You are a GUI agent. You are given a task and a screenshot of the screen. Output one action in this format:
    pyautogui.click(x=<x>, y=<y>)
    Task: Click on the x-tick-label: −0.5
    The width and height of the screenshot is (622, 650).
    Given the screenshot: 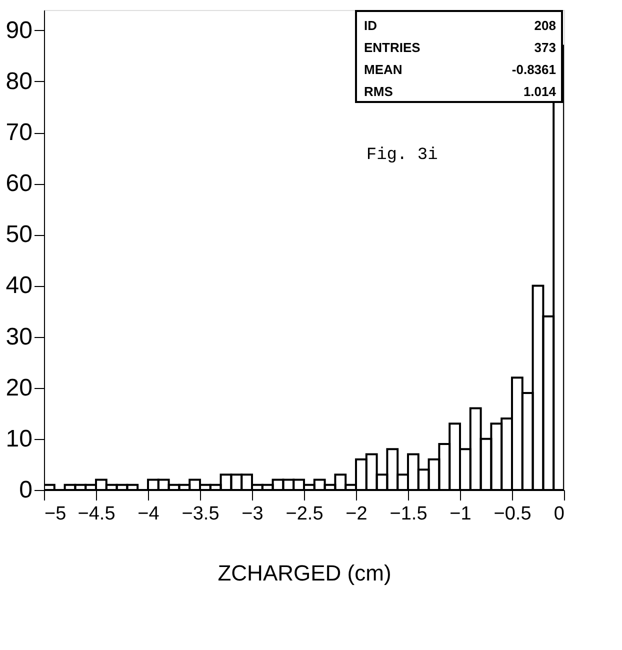 What is the action you would take?
    pyautogui.click(x=513, y=514)
    